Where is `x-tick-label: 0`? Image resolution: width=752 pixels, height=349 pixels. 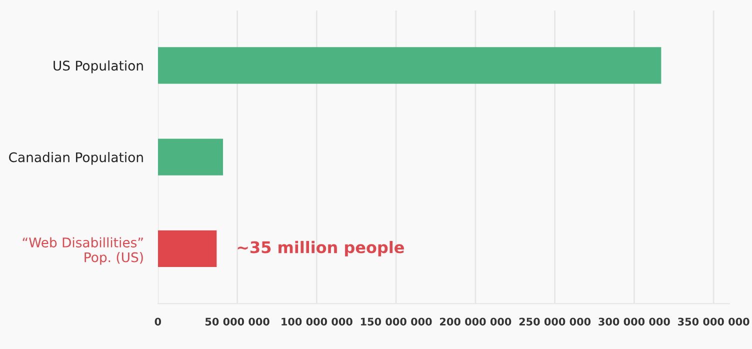
x-tick-label: 0 is located at coordinates (158, 322).